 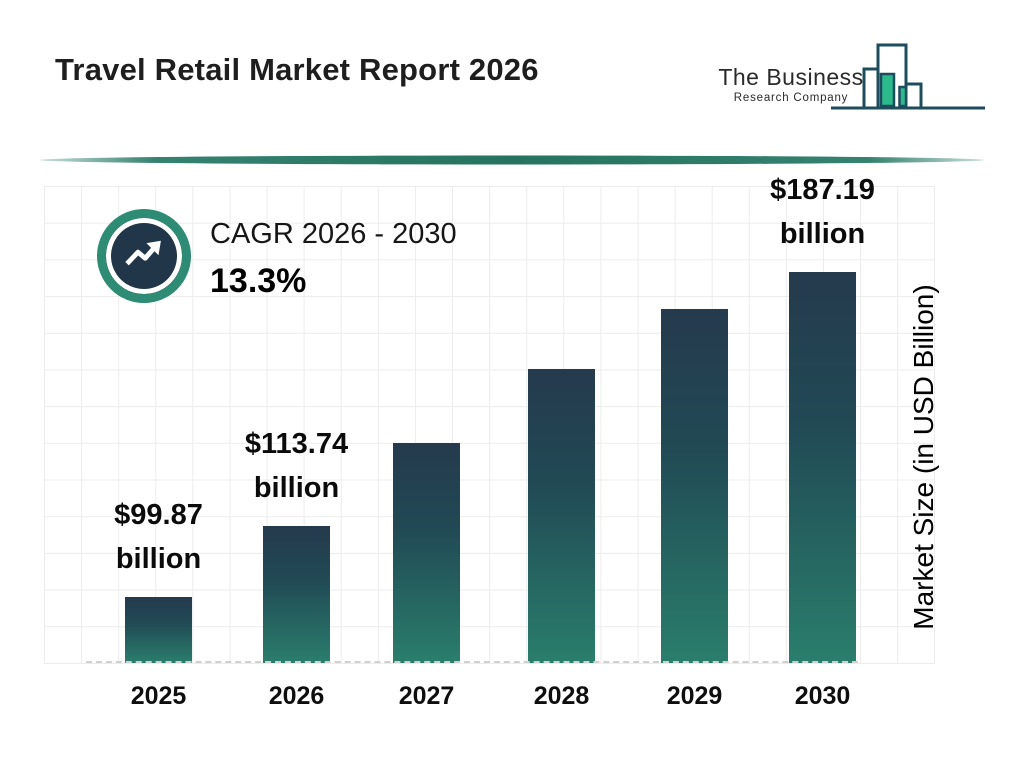 I want to click on logo-name-line2: Research Company, so click(x=791, y=98).